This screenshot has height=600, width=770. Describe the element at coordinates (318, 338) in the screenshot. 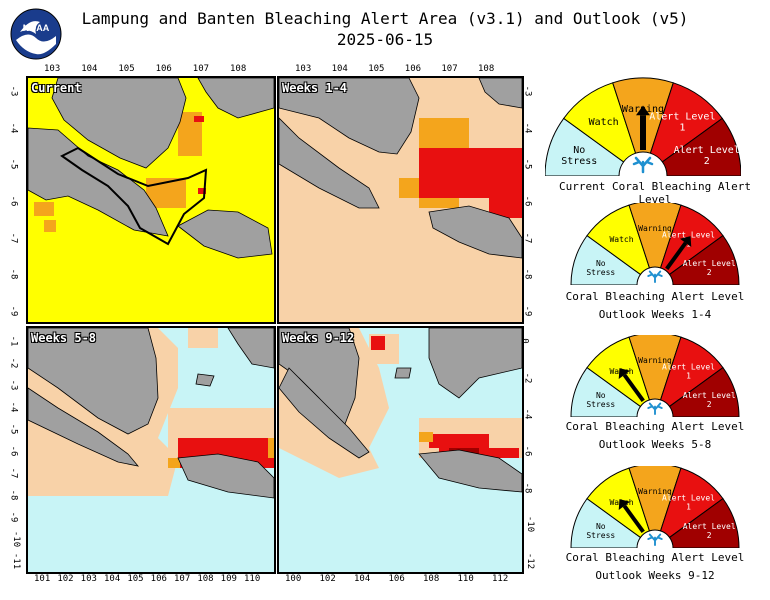

I see `panel-label-weeks-9-12: Weeks 9-12` at that location.